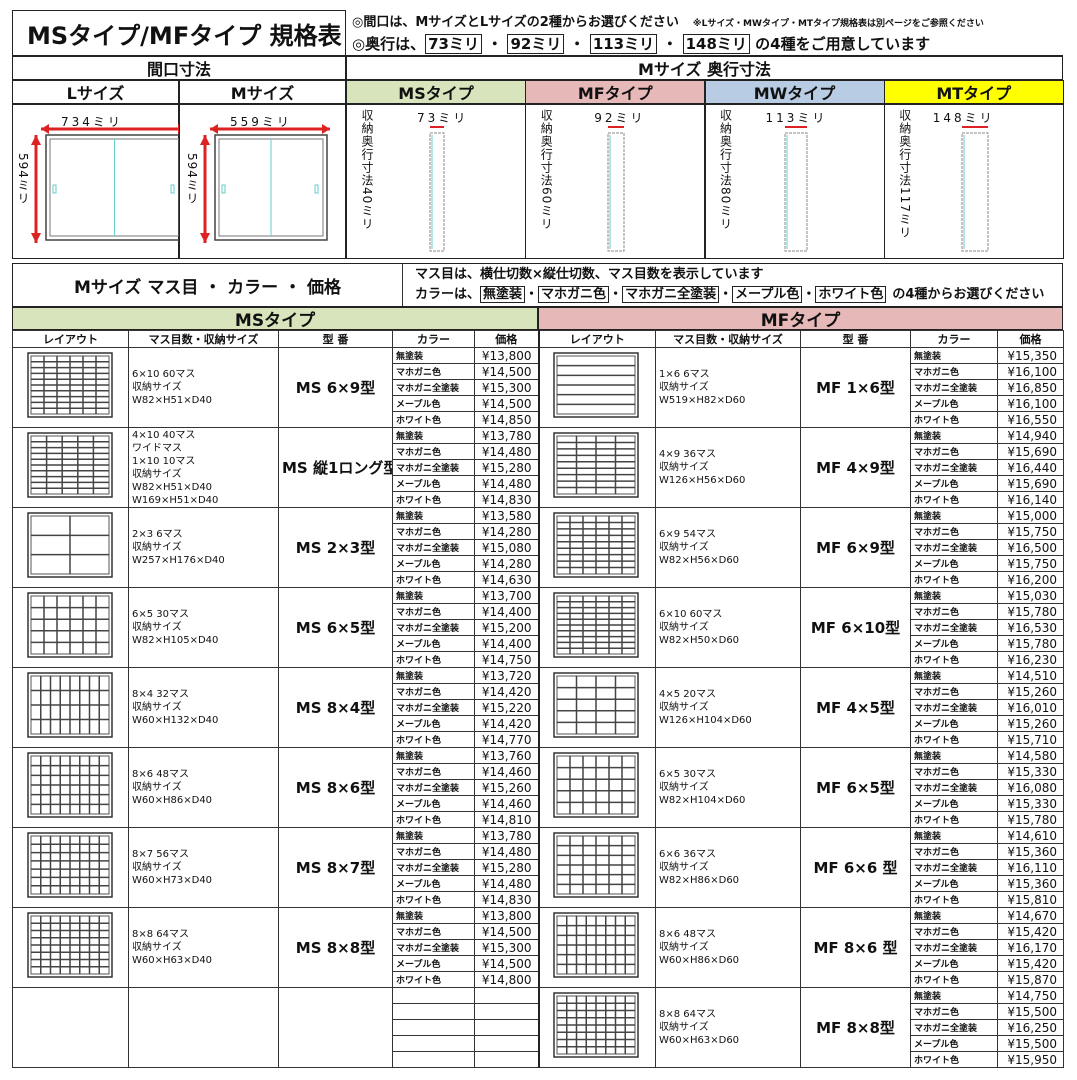 The image size is (1077, 1080). I want to click on price: ¥14,420, so click(506, 723).